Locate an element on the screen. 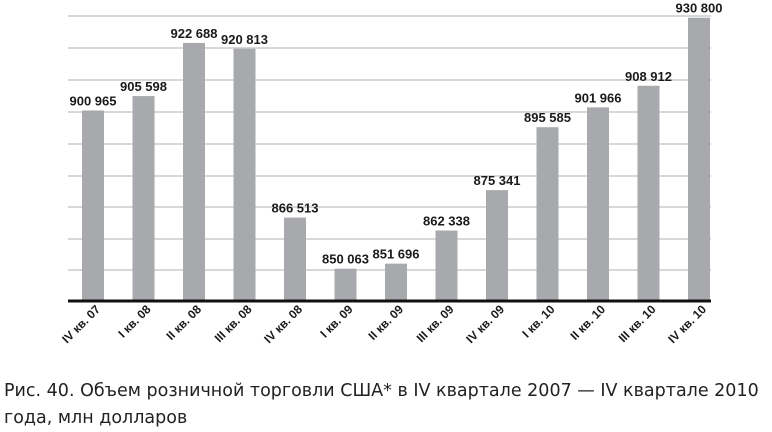 The width and height of the screenshot is (772, 432). data-label: 850 063 is located at coordinates (345, 259).